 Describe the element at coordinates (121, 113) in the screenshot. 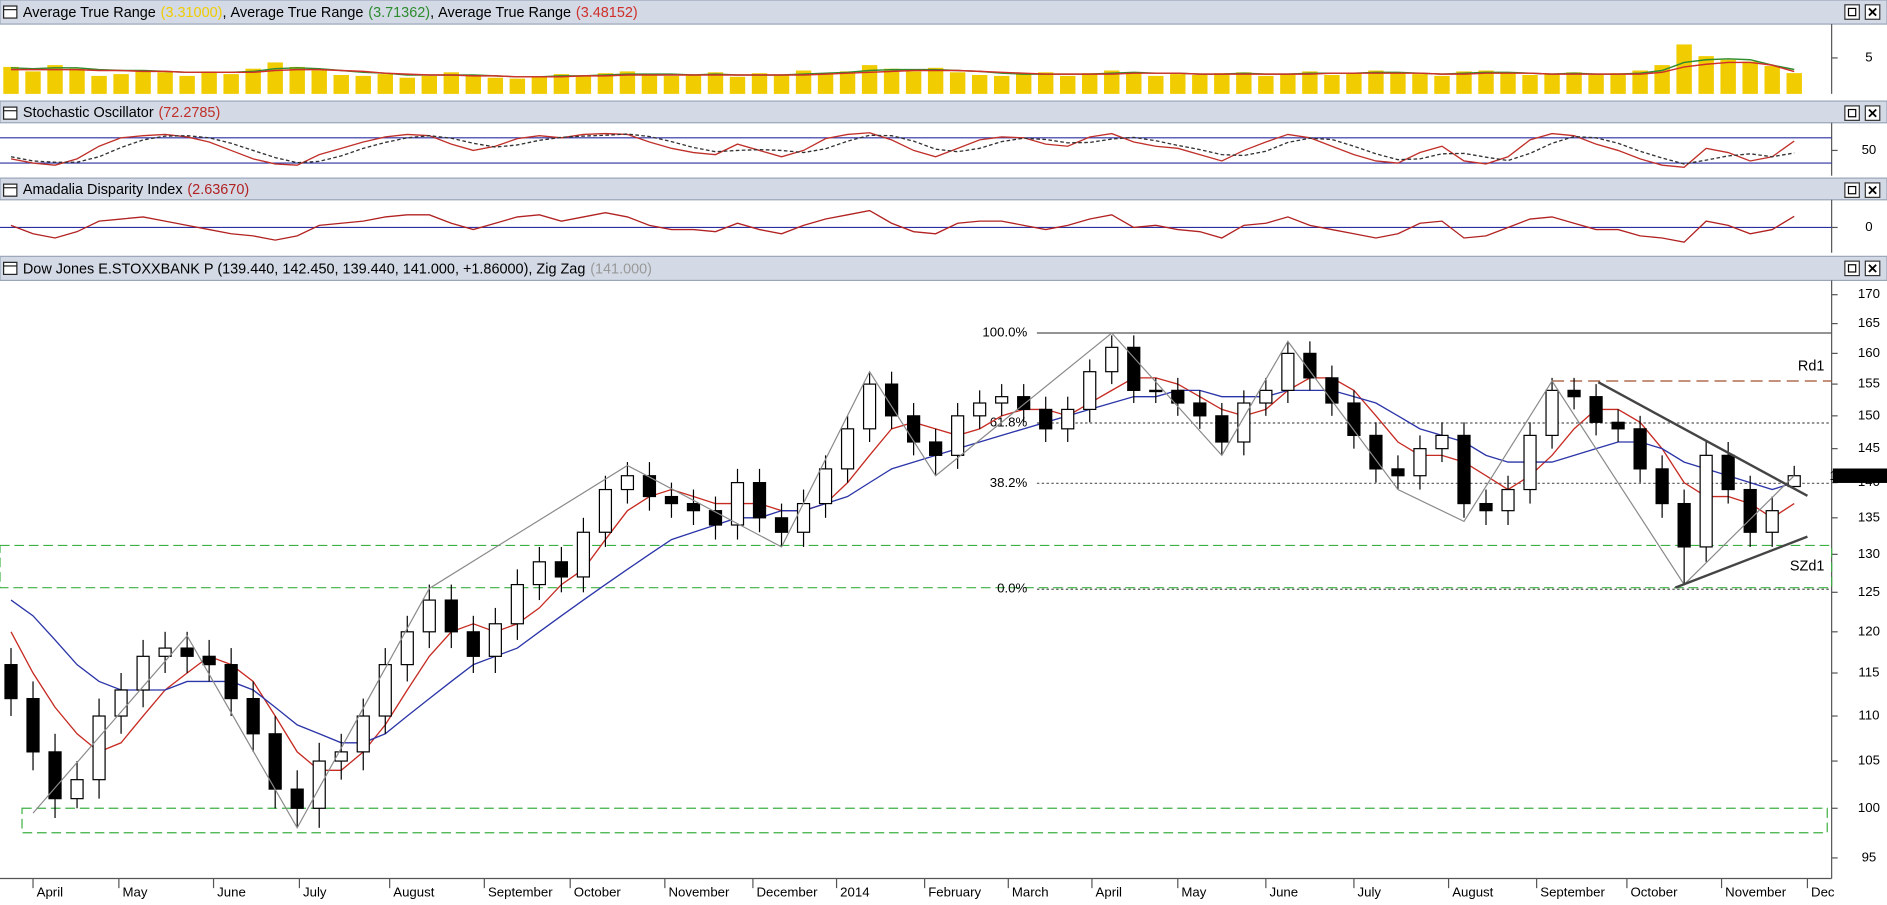

I see `panel-title: Stochastic Oscillator (72.2785)` at that location.